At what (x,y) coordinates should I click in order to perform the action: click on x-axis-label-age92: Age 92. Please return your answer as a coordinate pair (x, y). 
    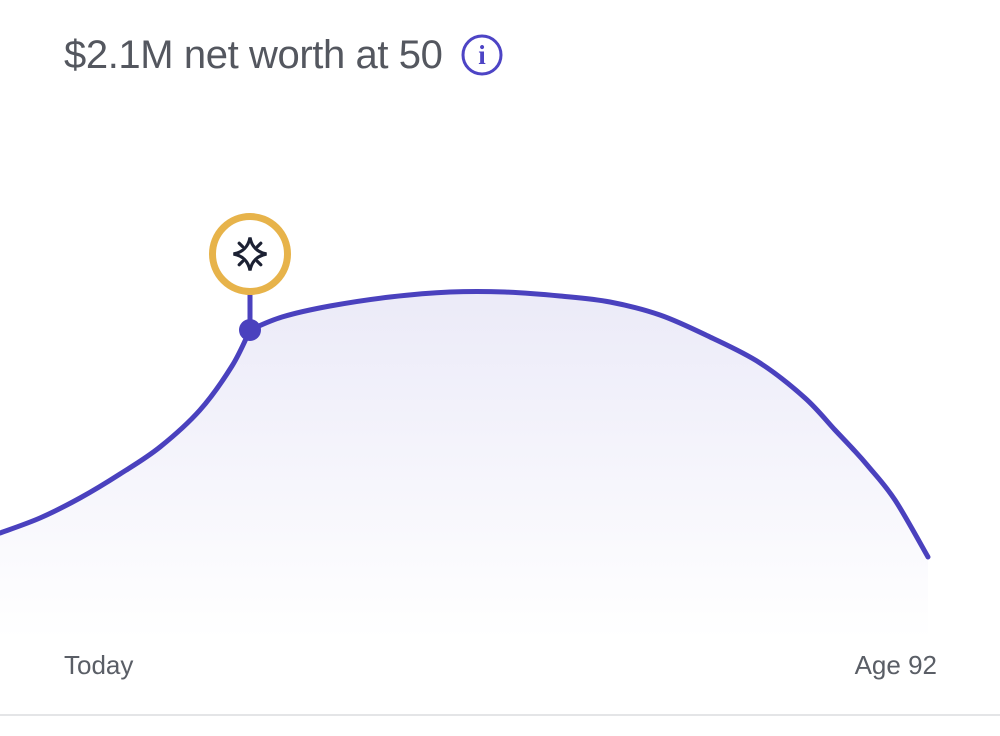
    Looking at the image, I should click on (895, 665).